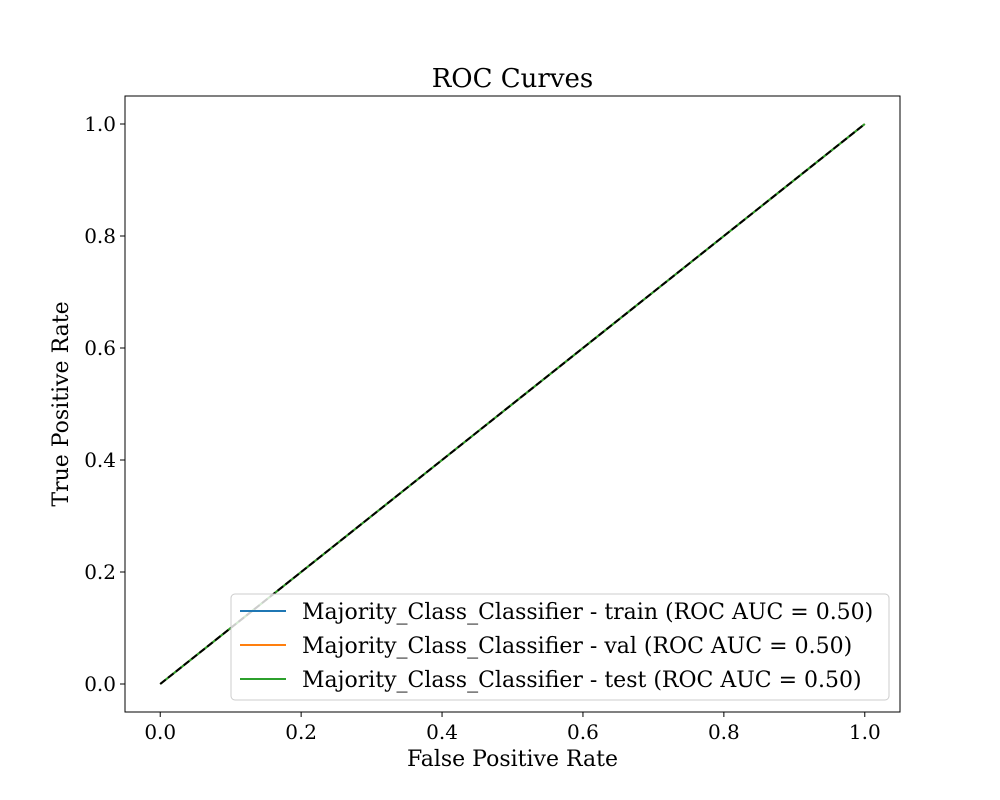 Image resolution: width=1000 pixels, height=800 pixels. What do you see at coordinates (100, 348) in the screenshot?
I see `y-tick-label: 0.6` at bounding box center [100, 348].